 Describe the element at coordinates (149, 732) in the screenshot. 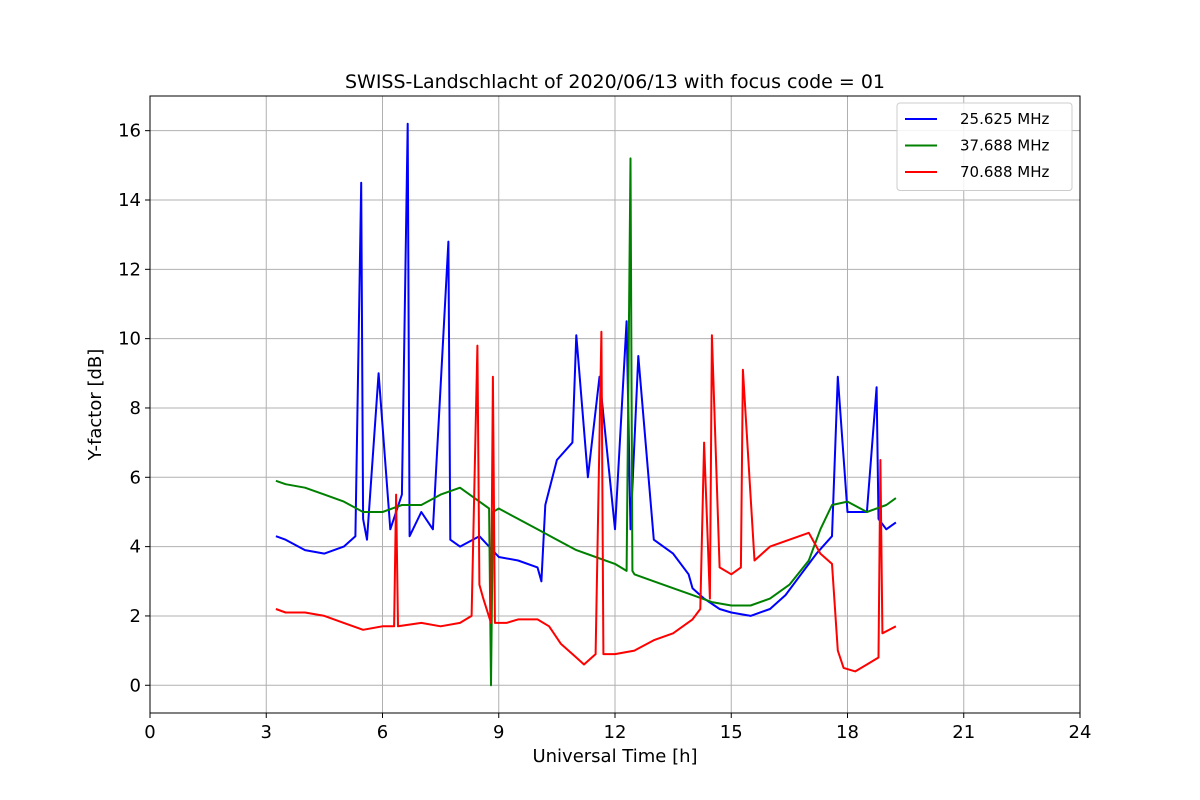

I see `x-tick-label: 0` at that location.